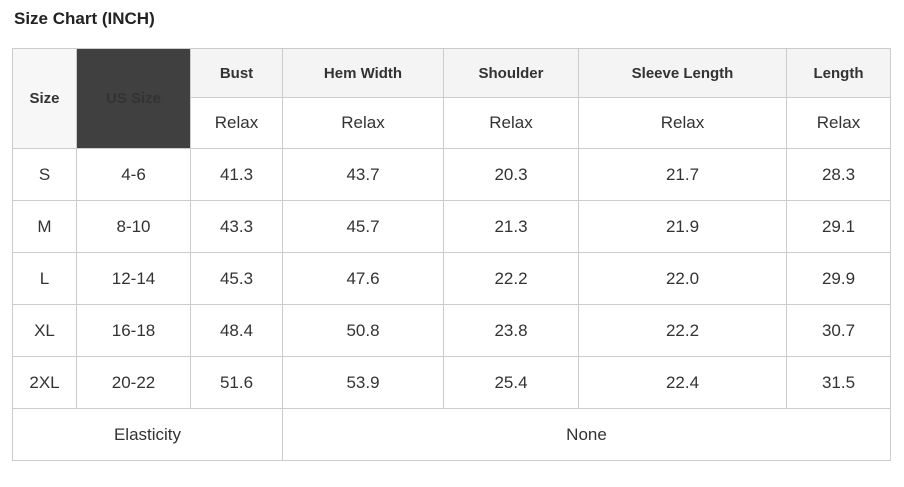  I want to click on length-value: 29.1, so click(838, 226).